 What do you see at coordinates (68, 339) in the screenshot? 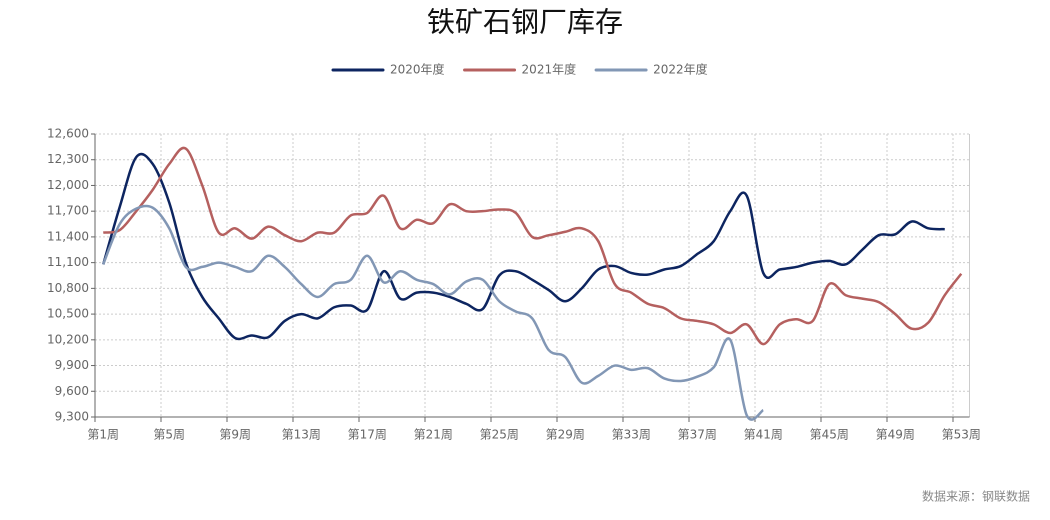
I see `y-tick-label: 10,200` at bounding box center [68, 339].